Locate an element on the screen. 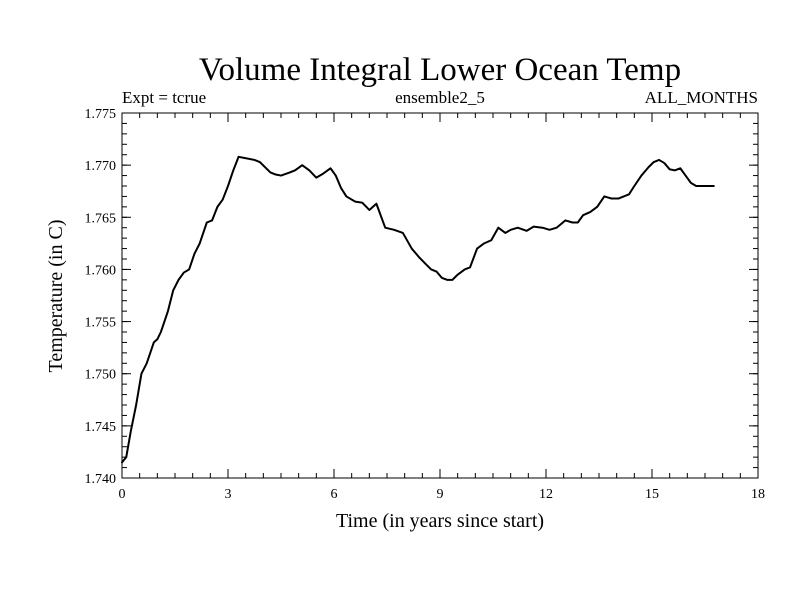 This screenshot has height=600, width=800. experiment-label: Expt = tcrue is located at coordinates (164, 97).